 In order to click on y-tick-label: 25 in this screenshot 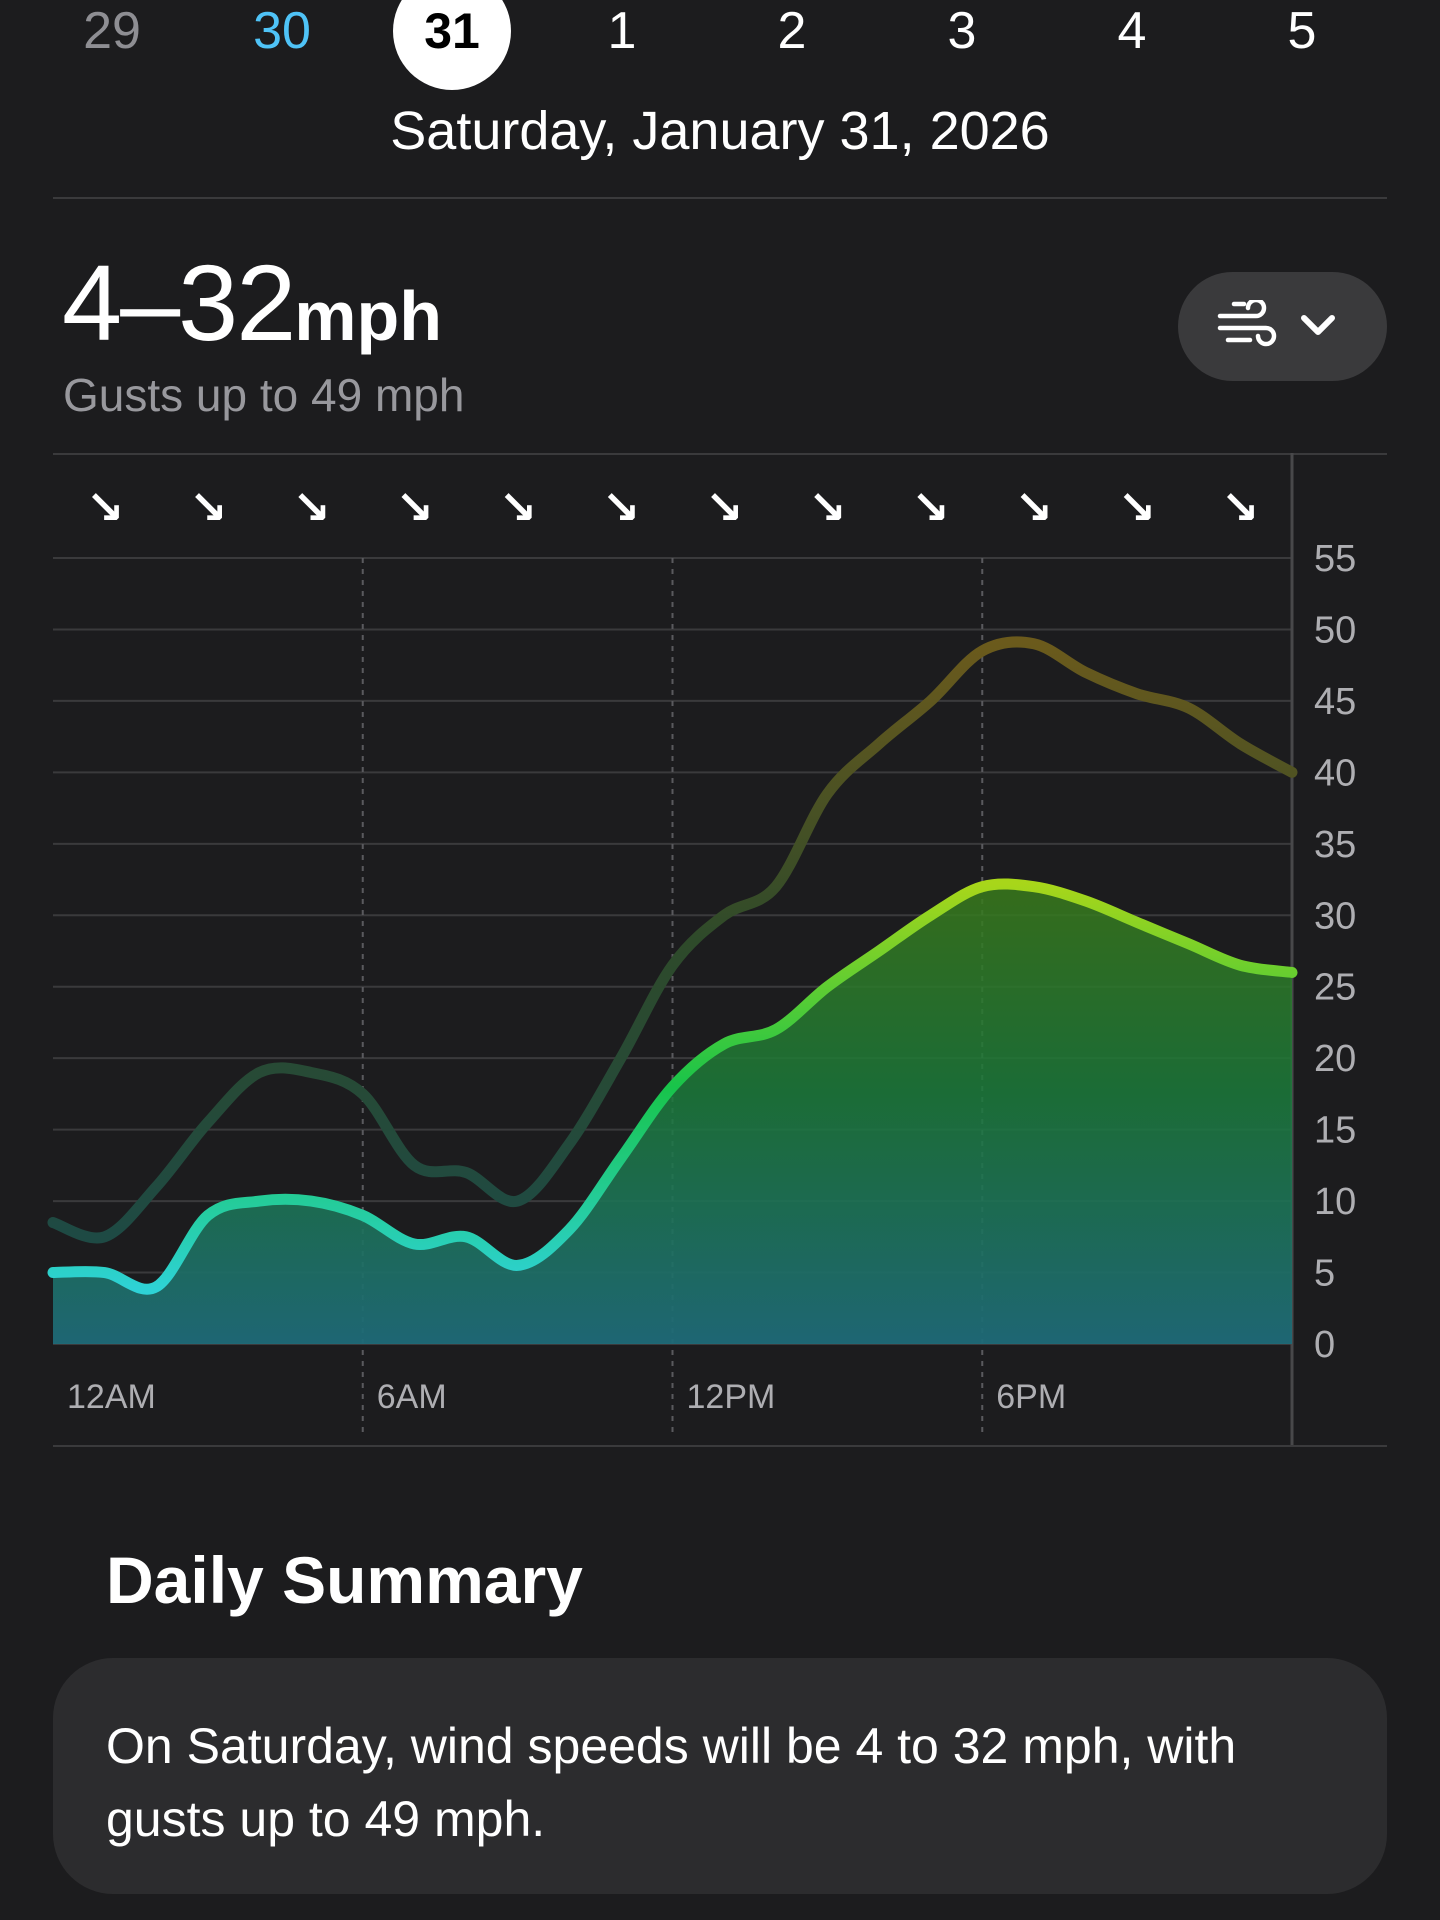, I will do `click(1335, 988)`.